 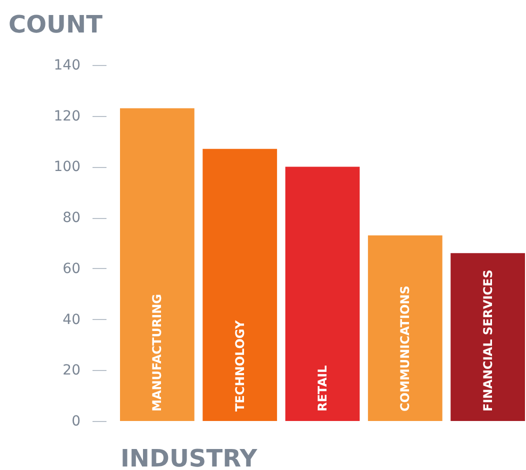 What do you see at coordinates (405, 349) in the screenshot?
I see `x-tick-label: COMMUNICATIONS` at bounding box center [405, 349].